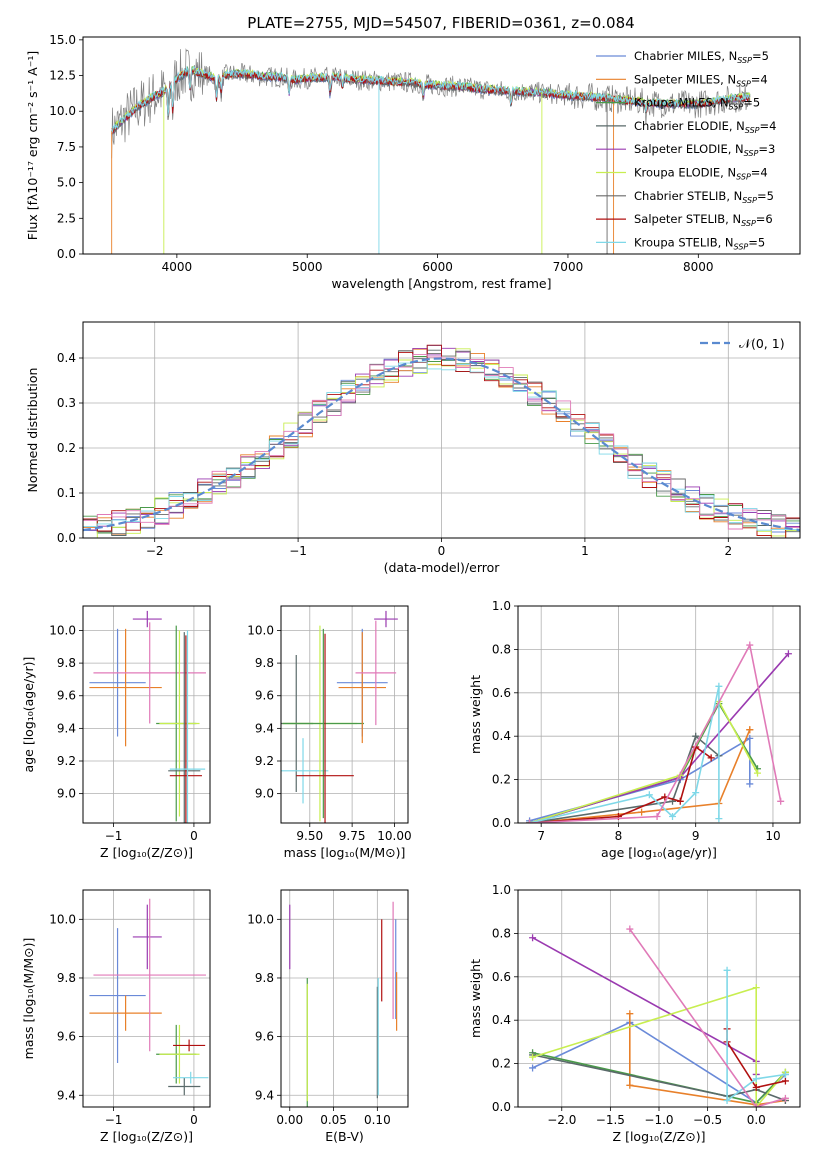 The image size is (819, 1170). What do you see at coordinates (501, 649) in the screenshot?
I see `y-tick-label: 0.8` at bounding box center [501, 649].